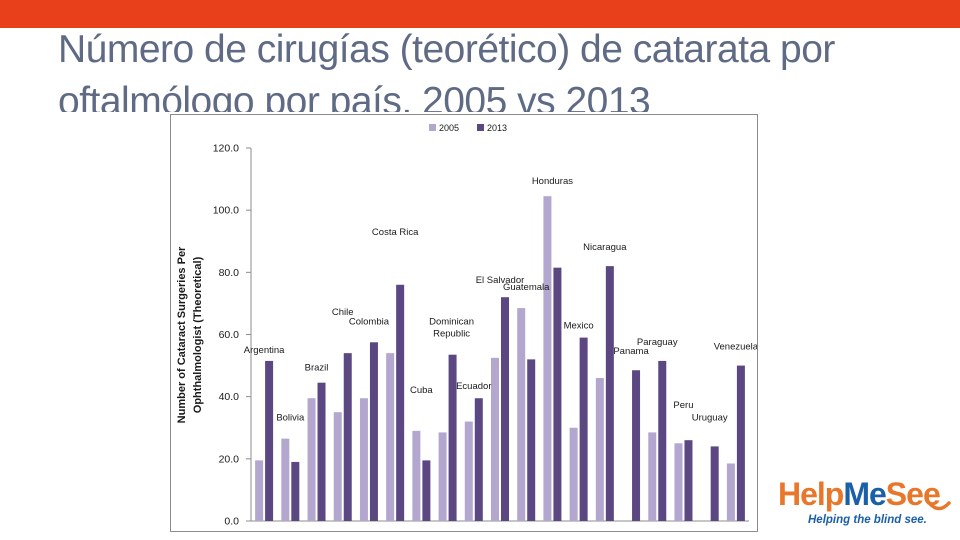 The image size is (960, 540). What do you see at coordinates (226, 211) in the screenshot?
I see `y-tick-label: 100.0` at bounding box center [226, 211].